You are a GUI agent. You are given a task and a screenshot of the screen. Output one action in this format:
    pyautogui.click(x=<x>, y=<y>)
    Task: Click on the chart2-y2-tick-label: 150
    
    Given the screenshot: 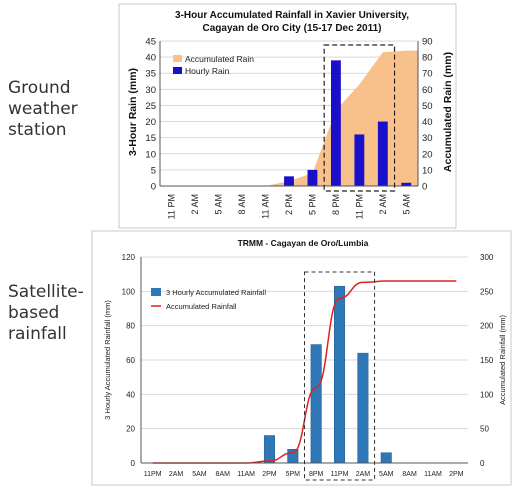 What is the action you would take?
    pyautogui.click(x=487, y=360)
    